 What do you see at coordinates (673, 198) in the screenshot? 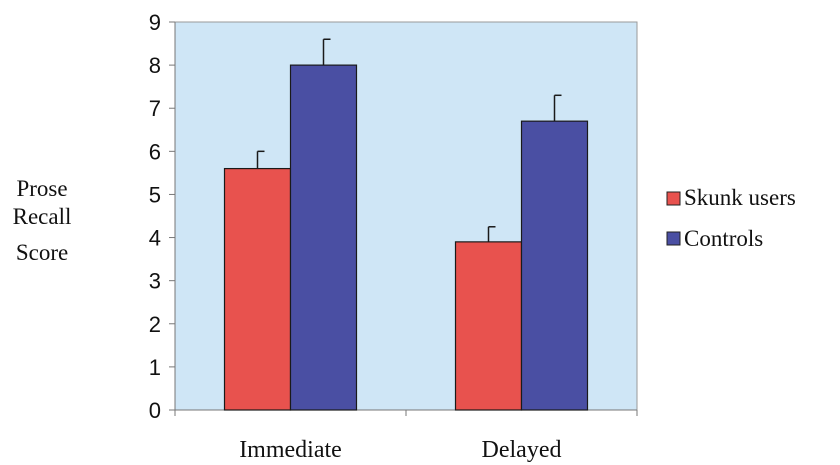
I see `legend-swatch-skunk-users` at bounding box center [673, 198].